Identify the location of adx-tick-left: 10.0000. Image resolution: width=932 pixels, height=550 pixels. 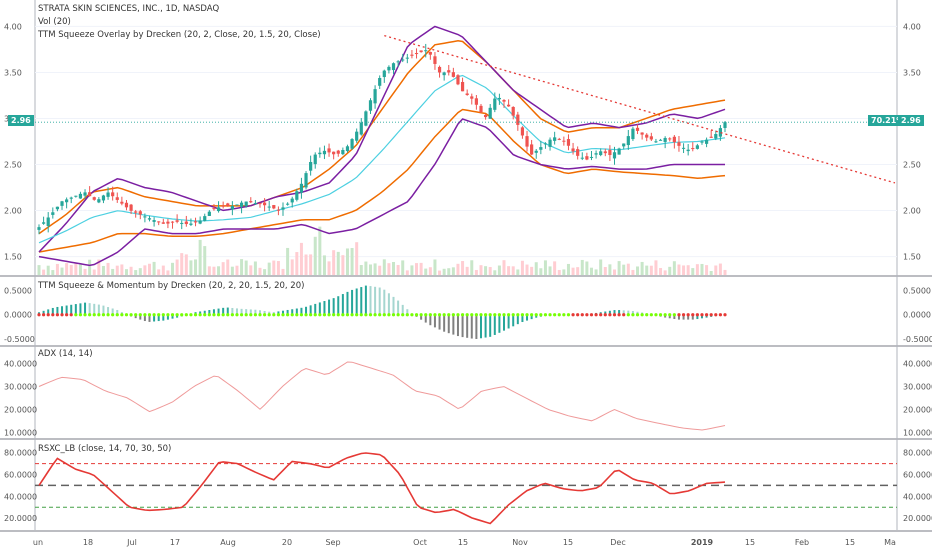
(20, 432).